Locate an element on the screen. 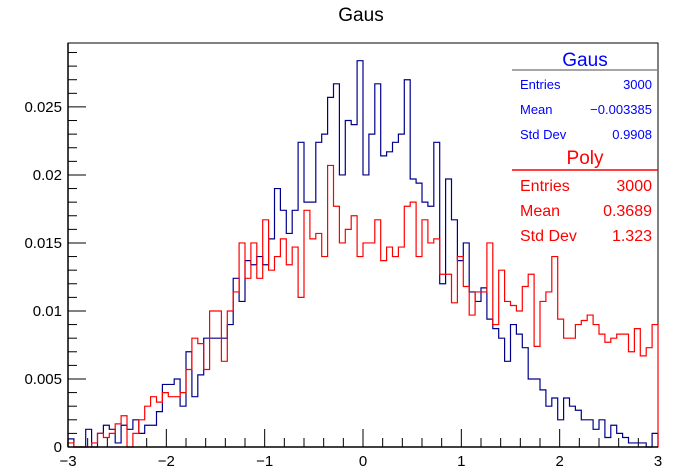 This screenshot has width=694, height=476. x-tick-label: −1 is located at coordinates (264, 461).